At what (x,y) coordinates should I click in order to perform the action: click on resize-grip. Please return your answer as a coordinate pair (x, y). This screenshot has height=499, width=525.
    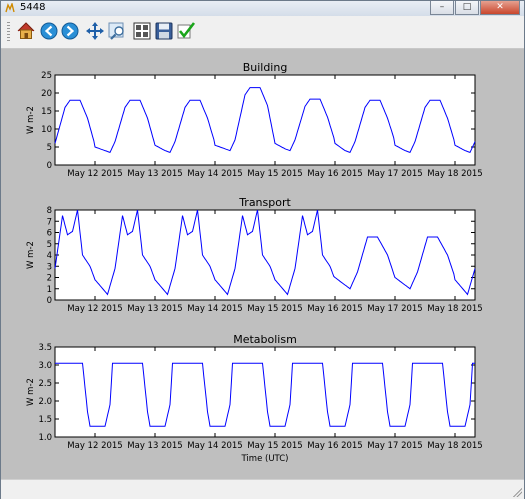
    Looking at the image, I should click on (517, 492).